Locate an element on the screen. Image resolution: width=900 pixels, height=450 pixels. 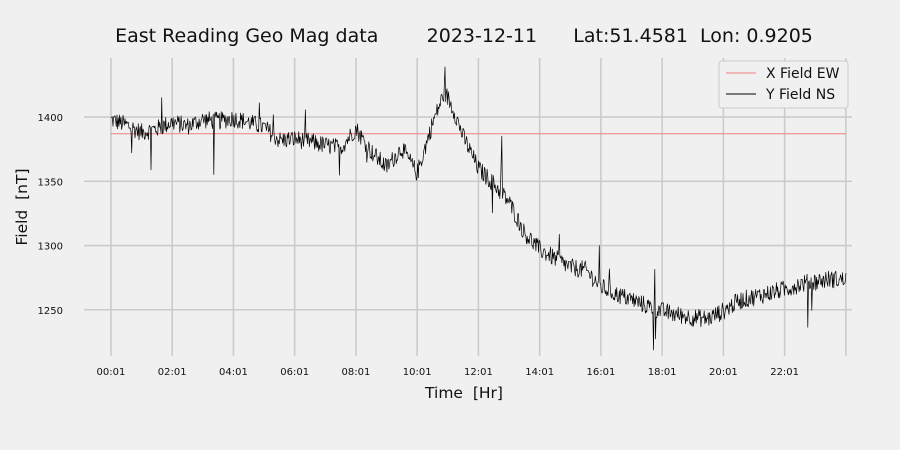
y-tick-label: 1300 is located at coordinates (50, 247).